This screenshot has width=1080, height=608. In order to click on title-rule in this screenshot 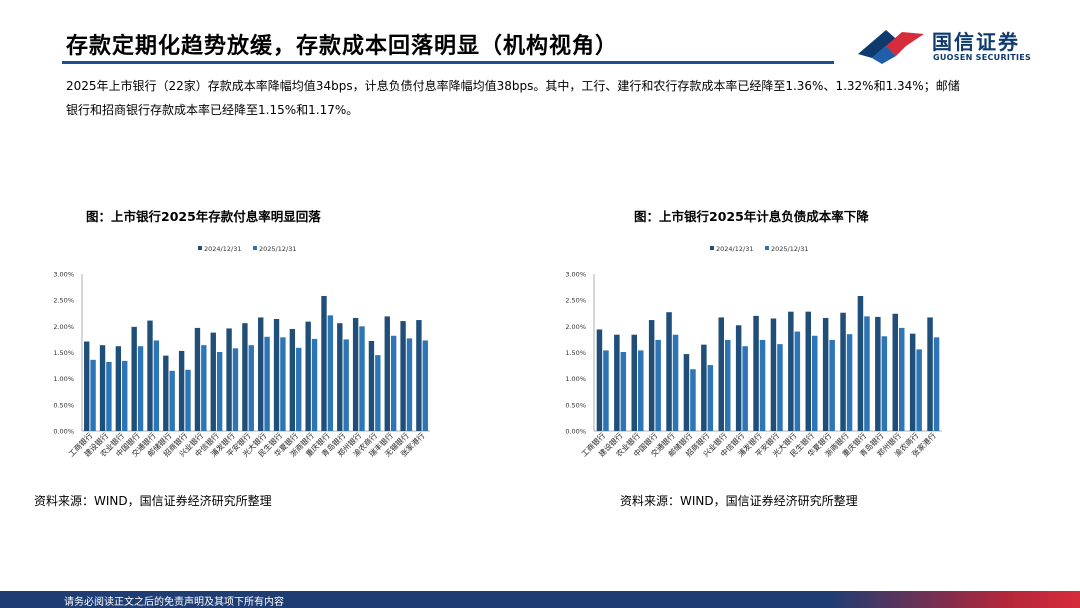, I will do `click(448, 62)`.